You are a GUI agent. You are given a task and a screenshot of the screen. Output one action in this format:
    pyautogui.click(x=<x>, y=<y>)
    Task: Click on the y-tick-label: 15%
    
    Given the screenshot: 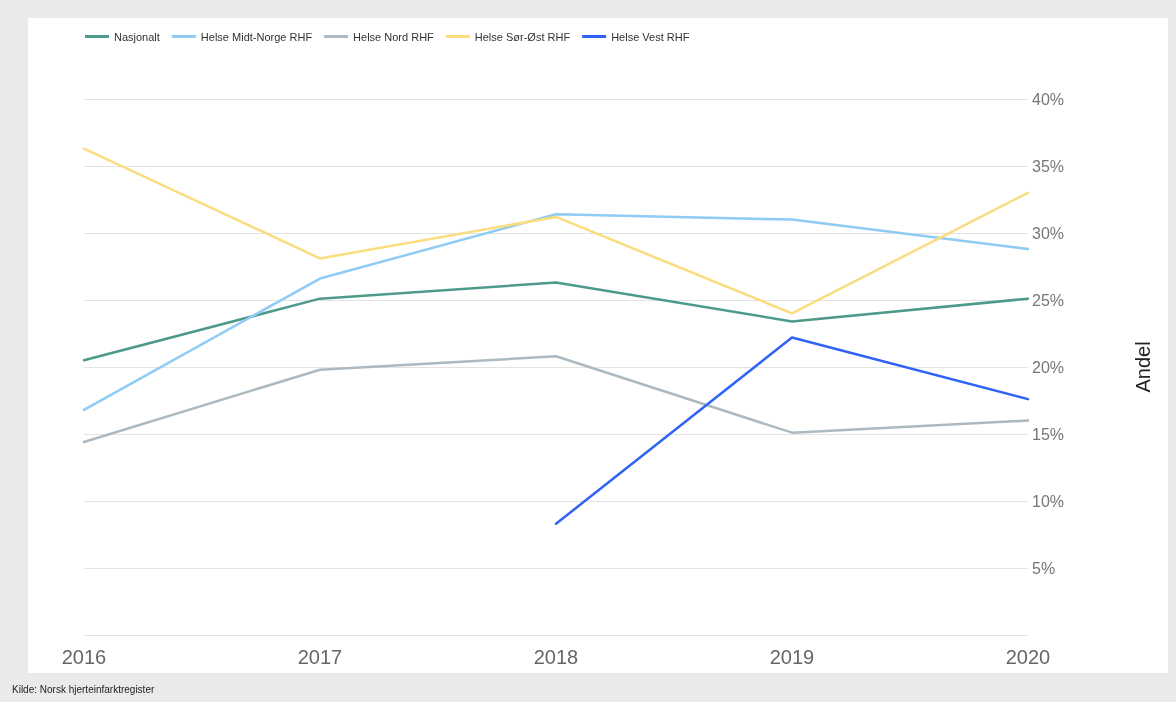 What is the action you would take?
    pyautogui.click(x=1048, y=434)
    